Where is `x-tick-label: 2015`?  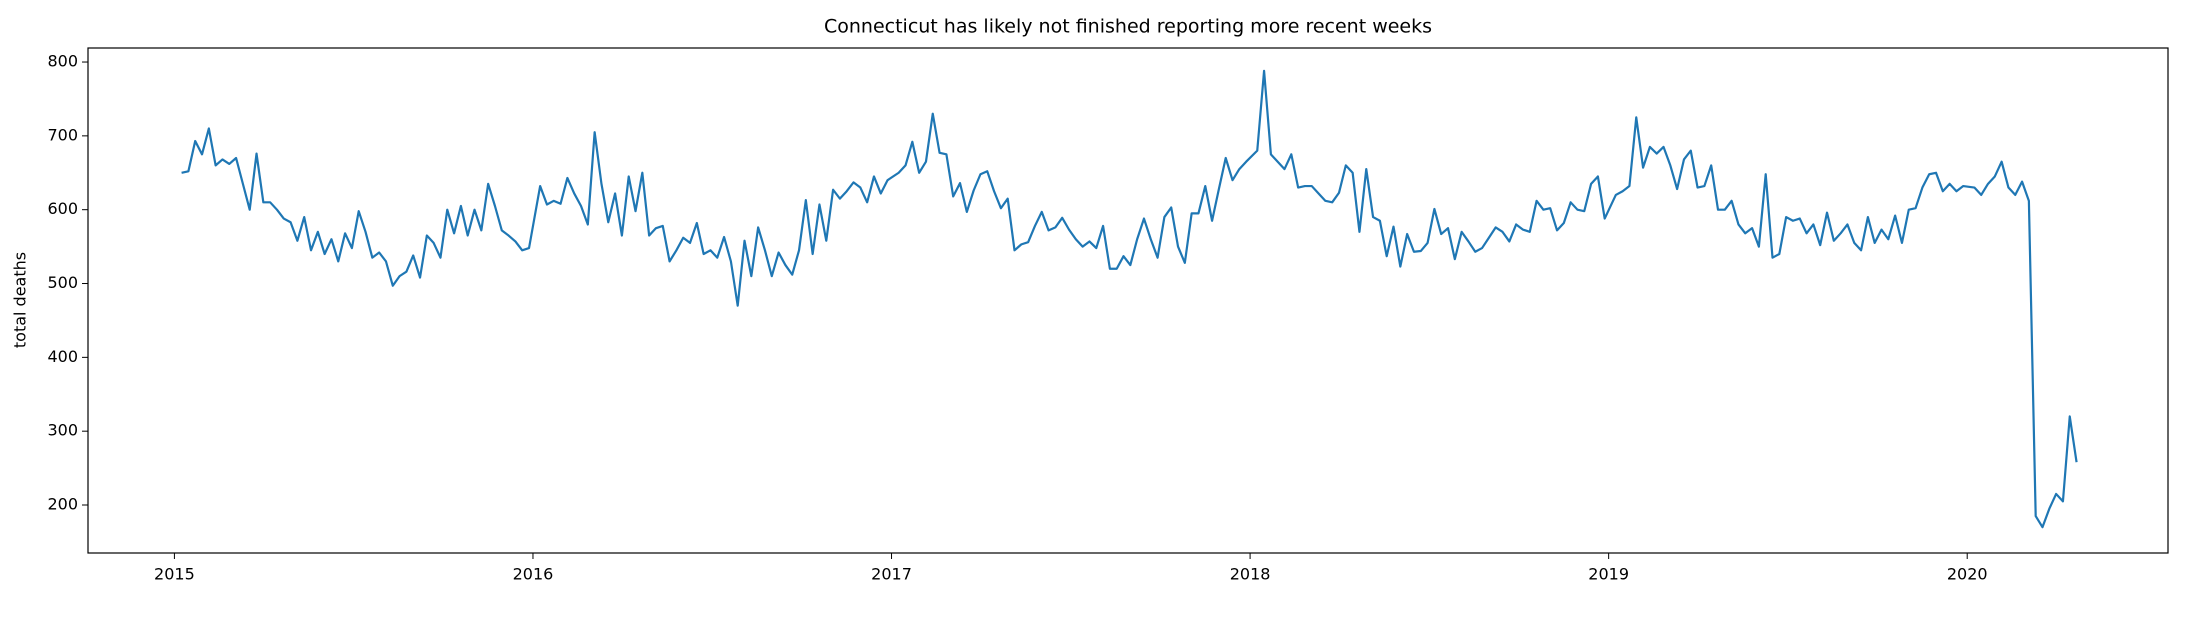 x-tick-label: 2015 is located at coordinates (174, 574).